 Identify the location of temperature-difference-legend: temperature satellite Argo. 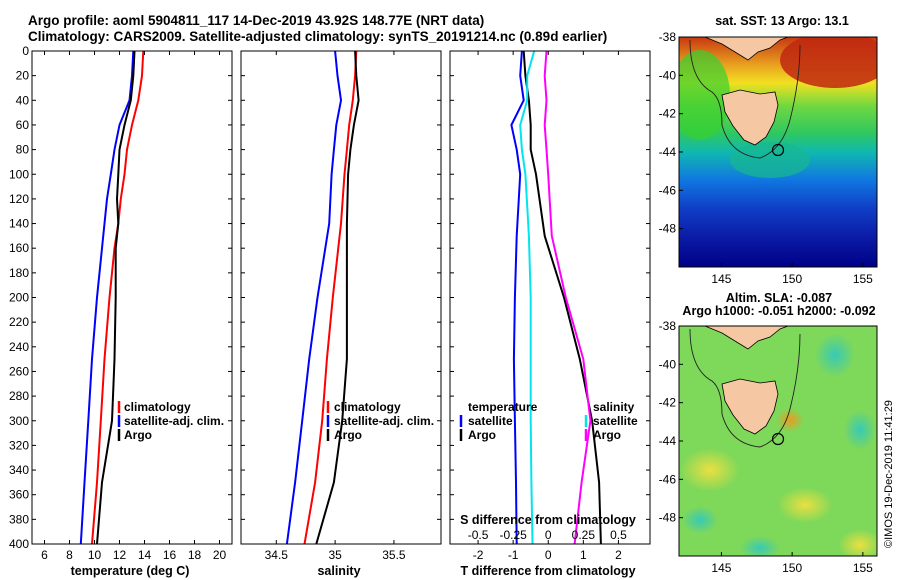
(498, 421).